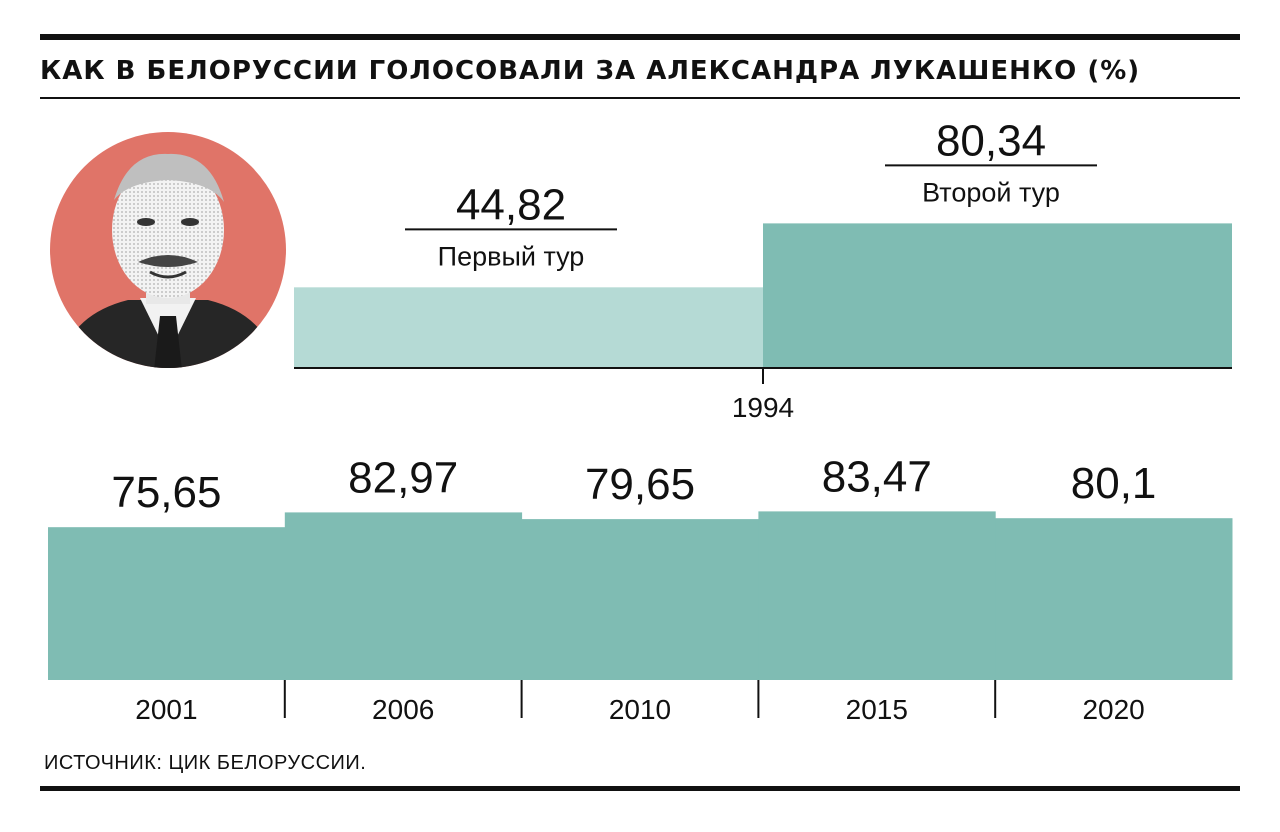 The height and width of the screenshot is (832, 1280). Describe the element at coordinates (991, 192) in the screenshot. I see `round-label-1994-2: Второй тур` at that location.